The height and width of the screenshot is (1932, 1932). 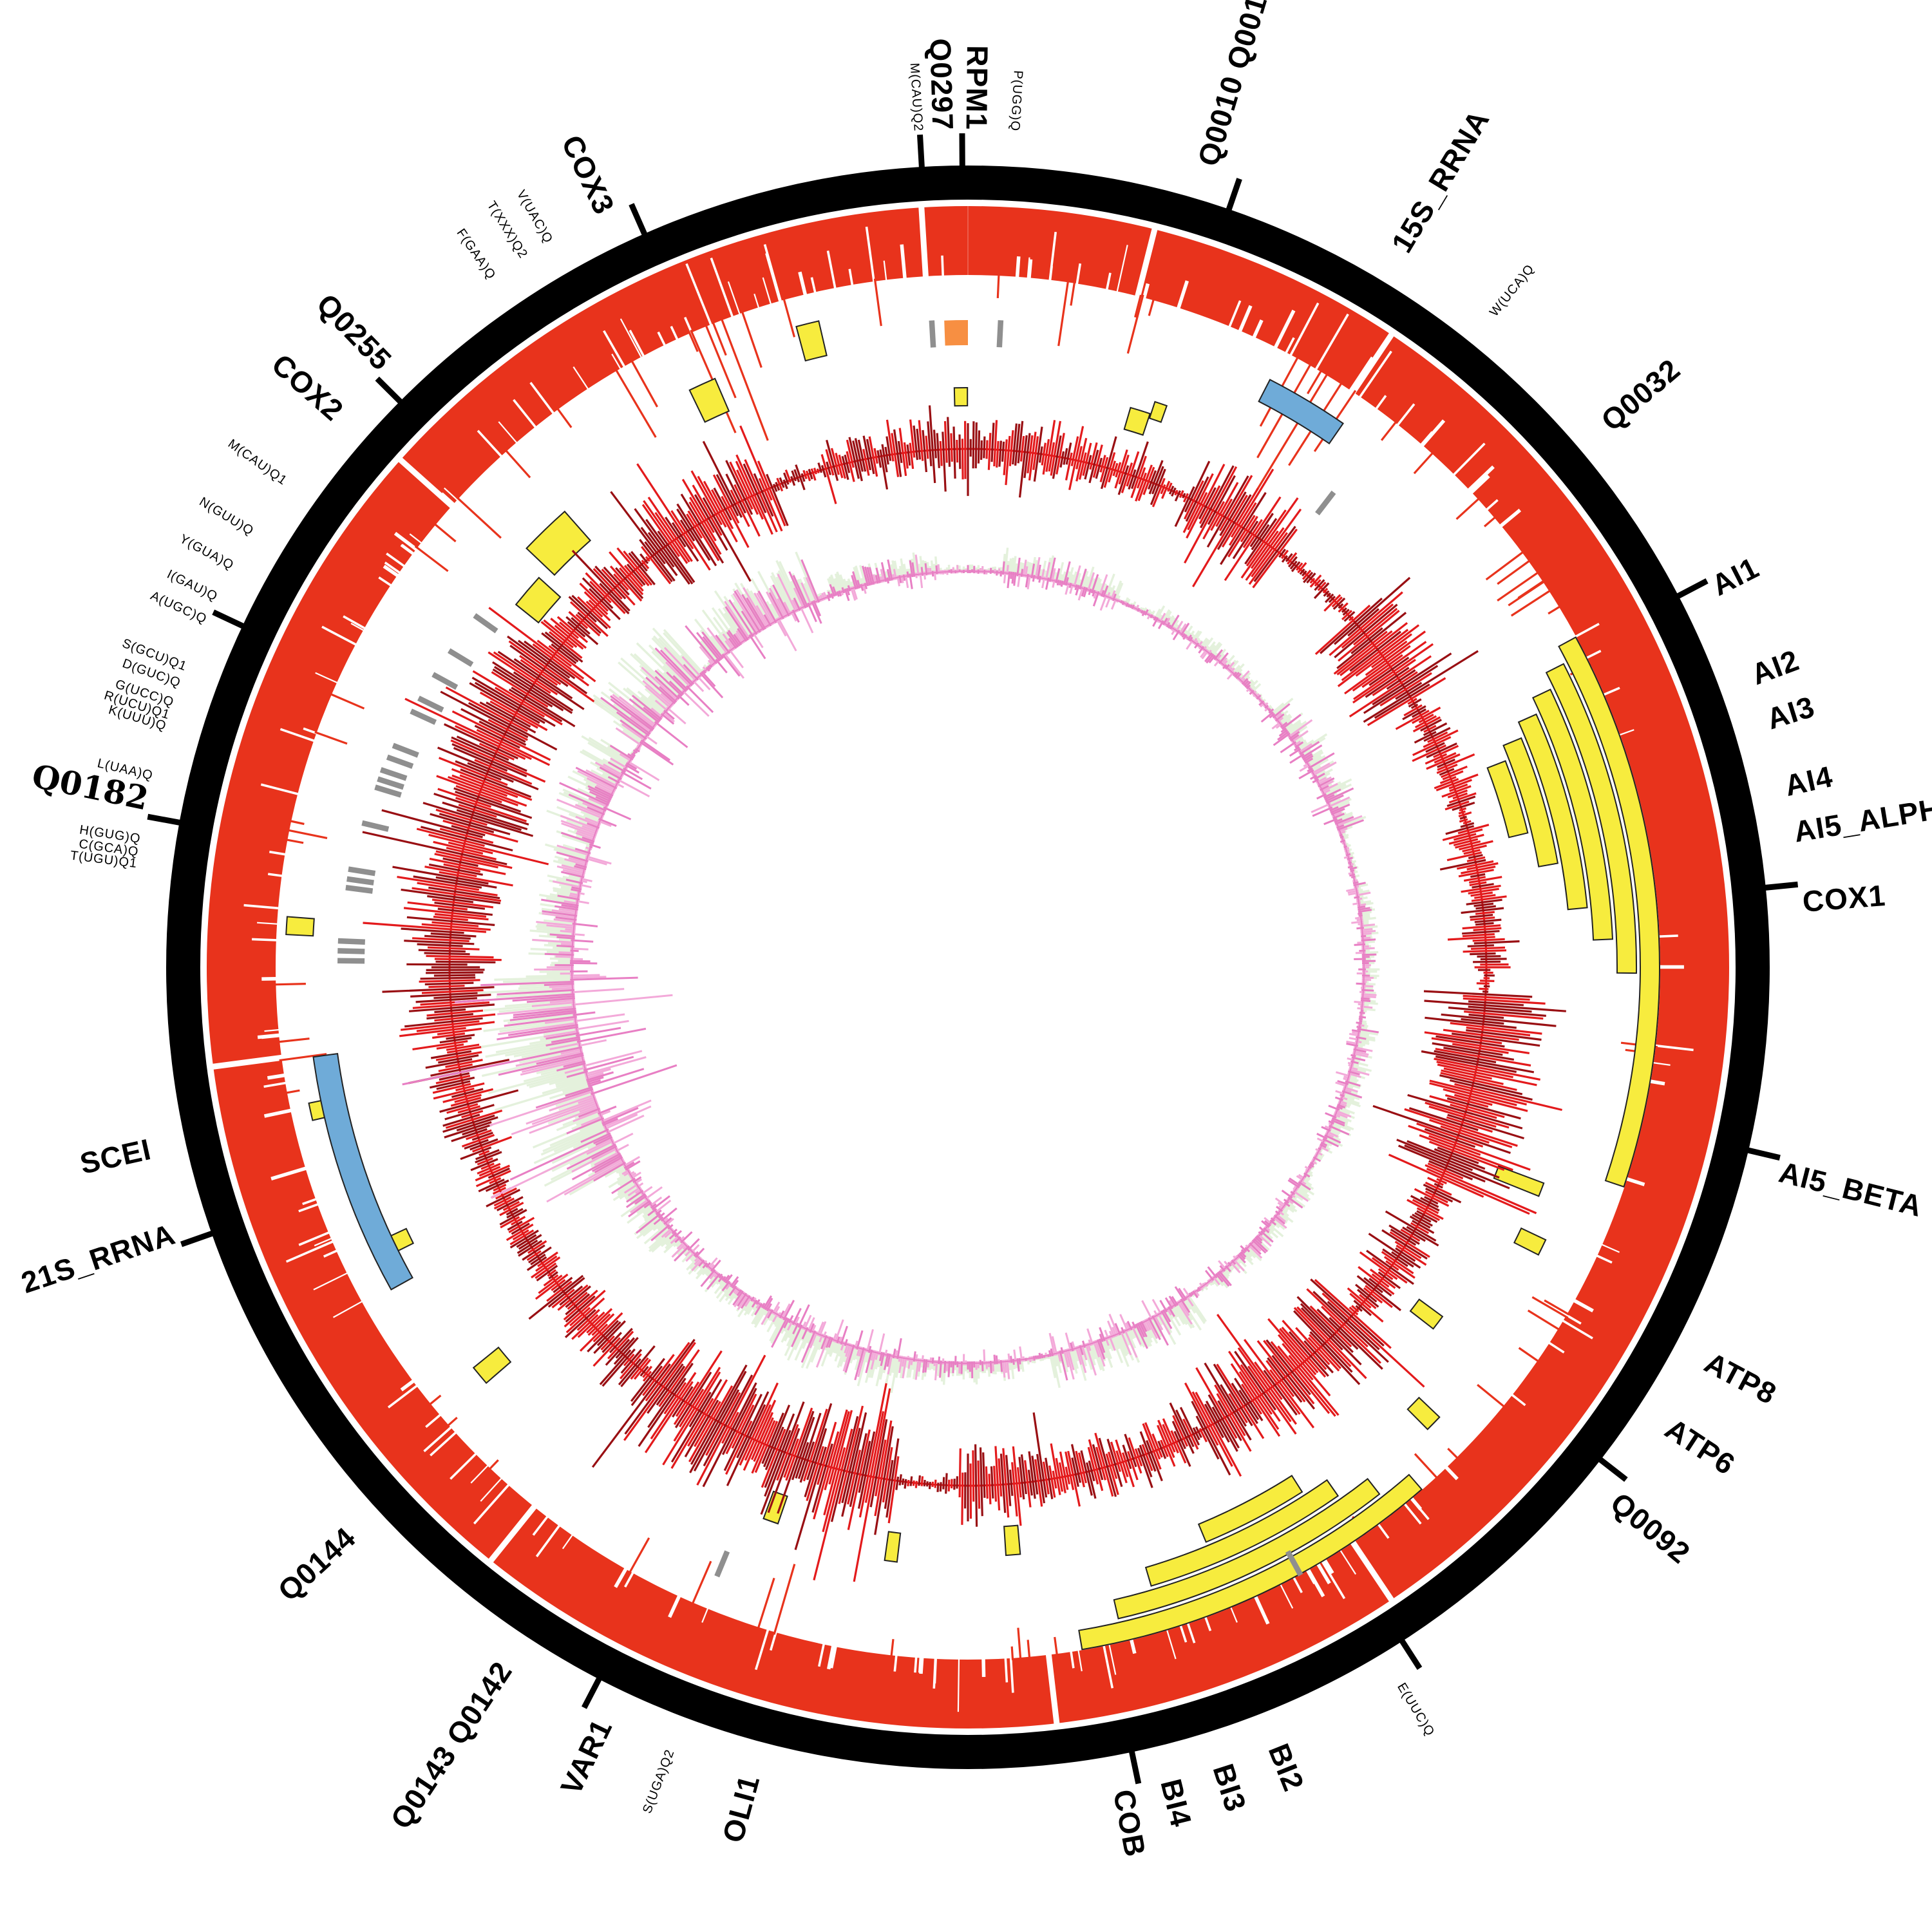 What do you see at coordinates (1176, 1803) in the screenshot?
I see `gene-label-bi4: BI4` at bounding box center [1176, 1803].